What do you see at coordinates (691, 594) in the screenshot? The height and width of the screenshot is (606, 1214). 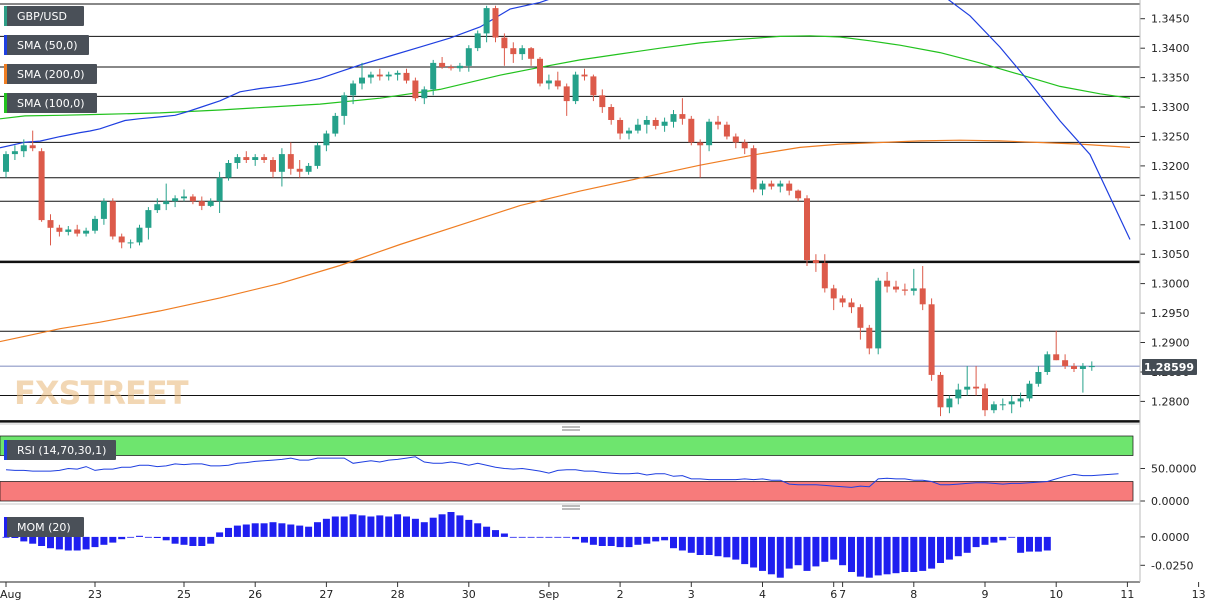 I see `x-tick-label: 3` at bounding box center [691, 594].